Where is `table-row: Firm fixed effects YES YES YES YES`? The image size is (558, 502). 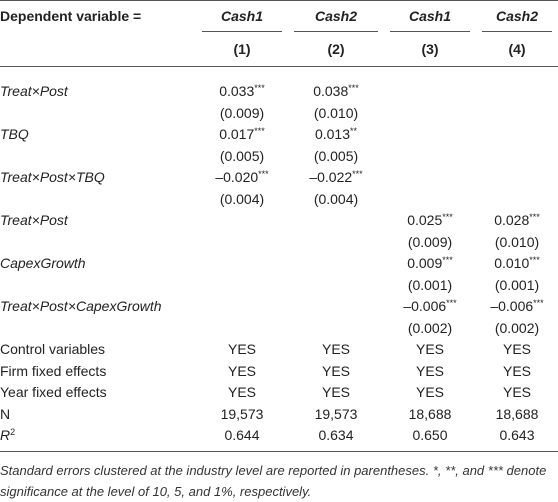
table-row: Firm fixed effects YES YES YES YES is located at coordinates (279, 372).